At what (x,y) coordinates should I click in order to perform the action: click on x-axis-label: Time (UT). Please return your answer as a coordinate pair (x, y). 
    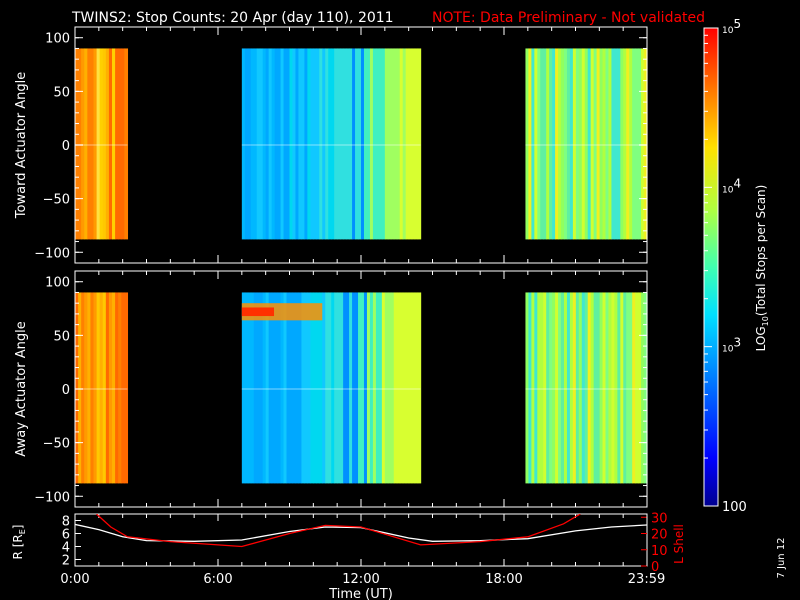
    Looking at the image, I should click on (360, 593).